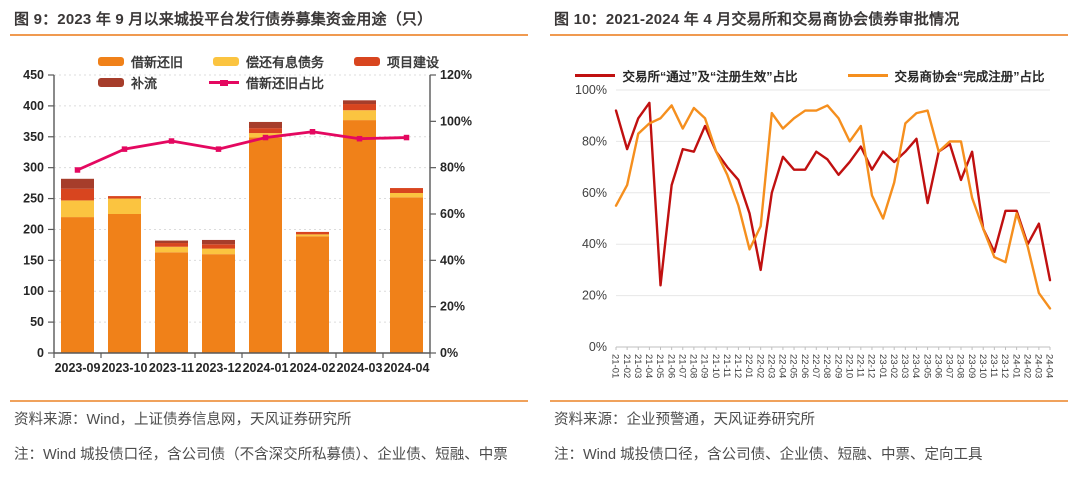  Describe the element at coordinates (594, 244) in the screenshot. I see `y-axis-label: 40%` at that location.